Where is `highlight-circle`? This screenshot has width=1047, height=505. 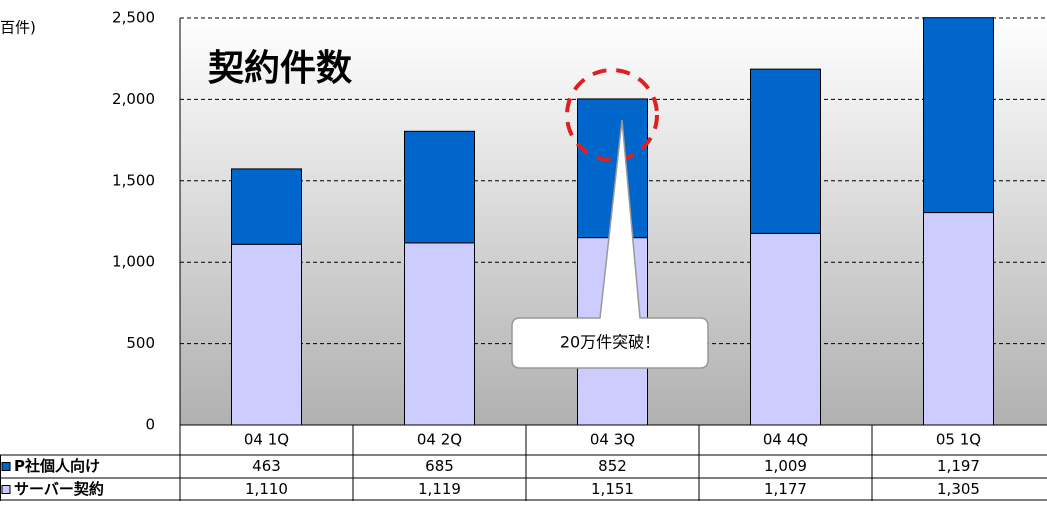
highlight-circle is located at coordinates (612, 115).